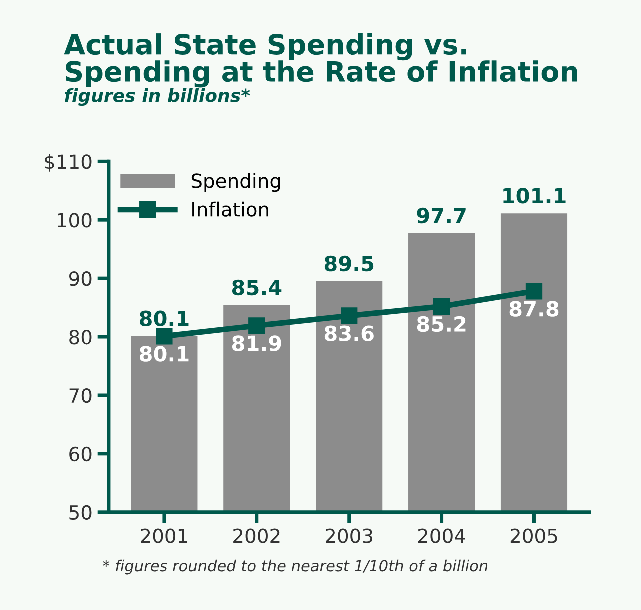  What do you see at coordinates (164, 536) in the screenshot?
I see `x-tick-label: 2001` at bounding box center [164, 536].